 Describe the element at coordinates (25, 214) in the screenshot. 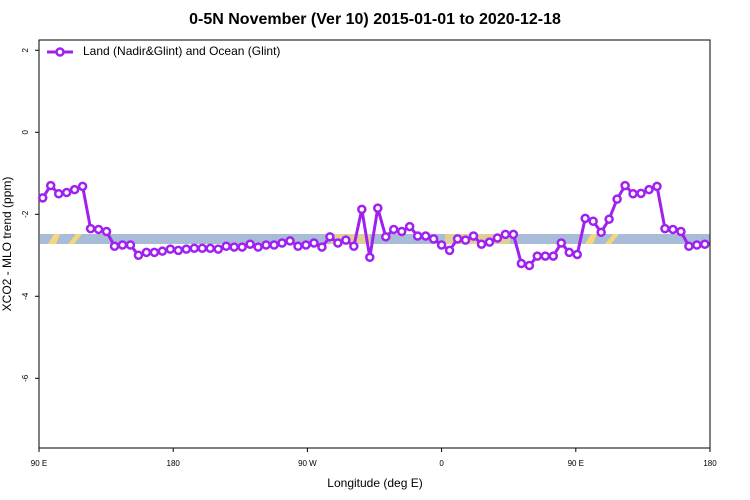

I see `y-tick-label: -2` at that location.